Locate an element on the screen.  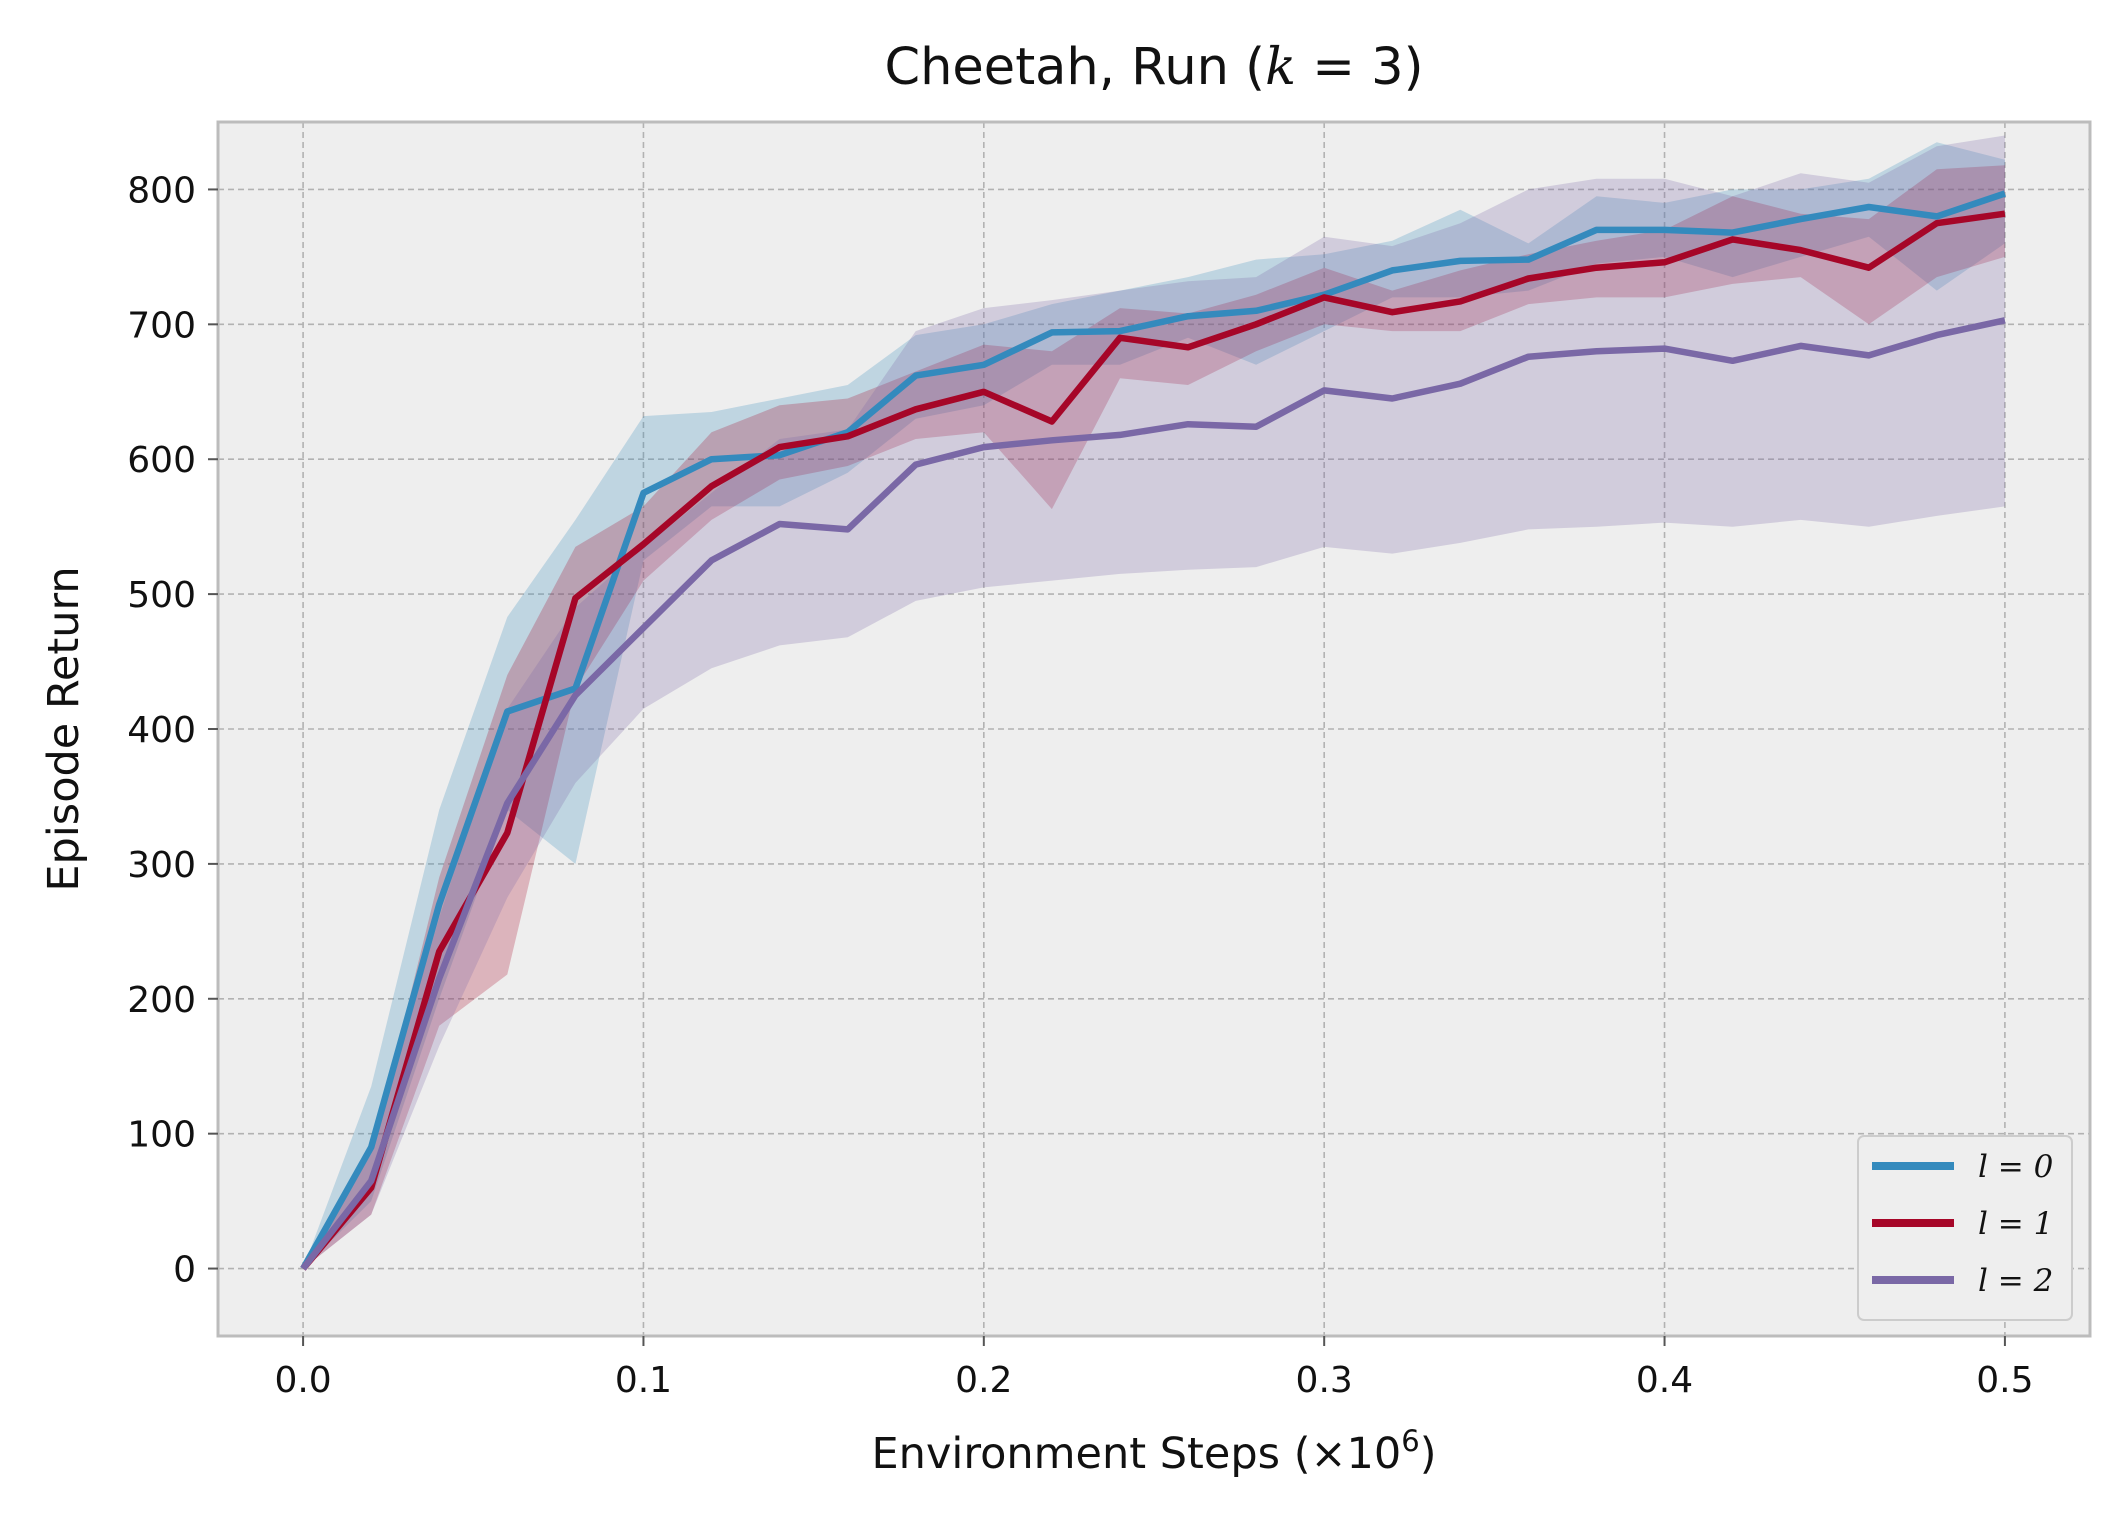
y-tick-label: 100 is located at coordinates (161, 1135).